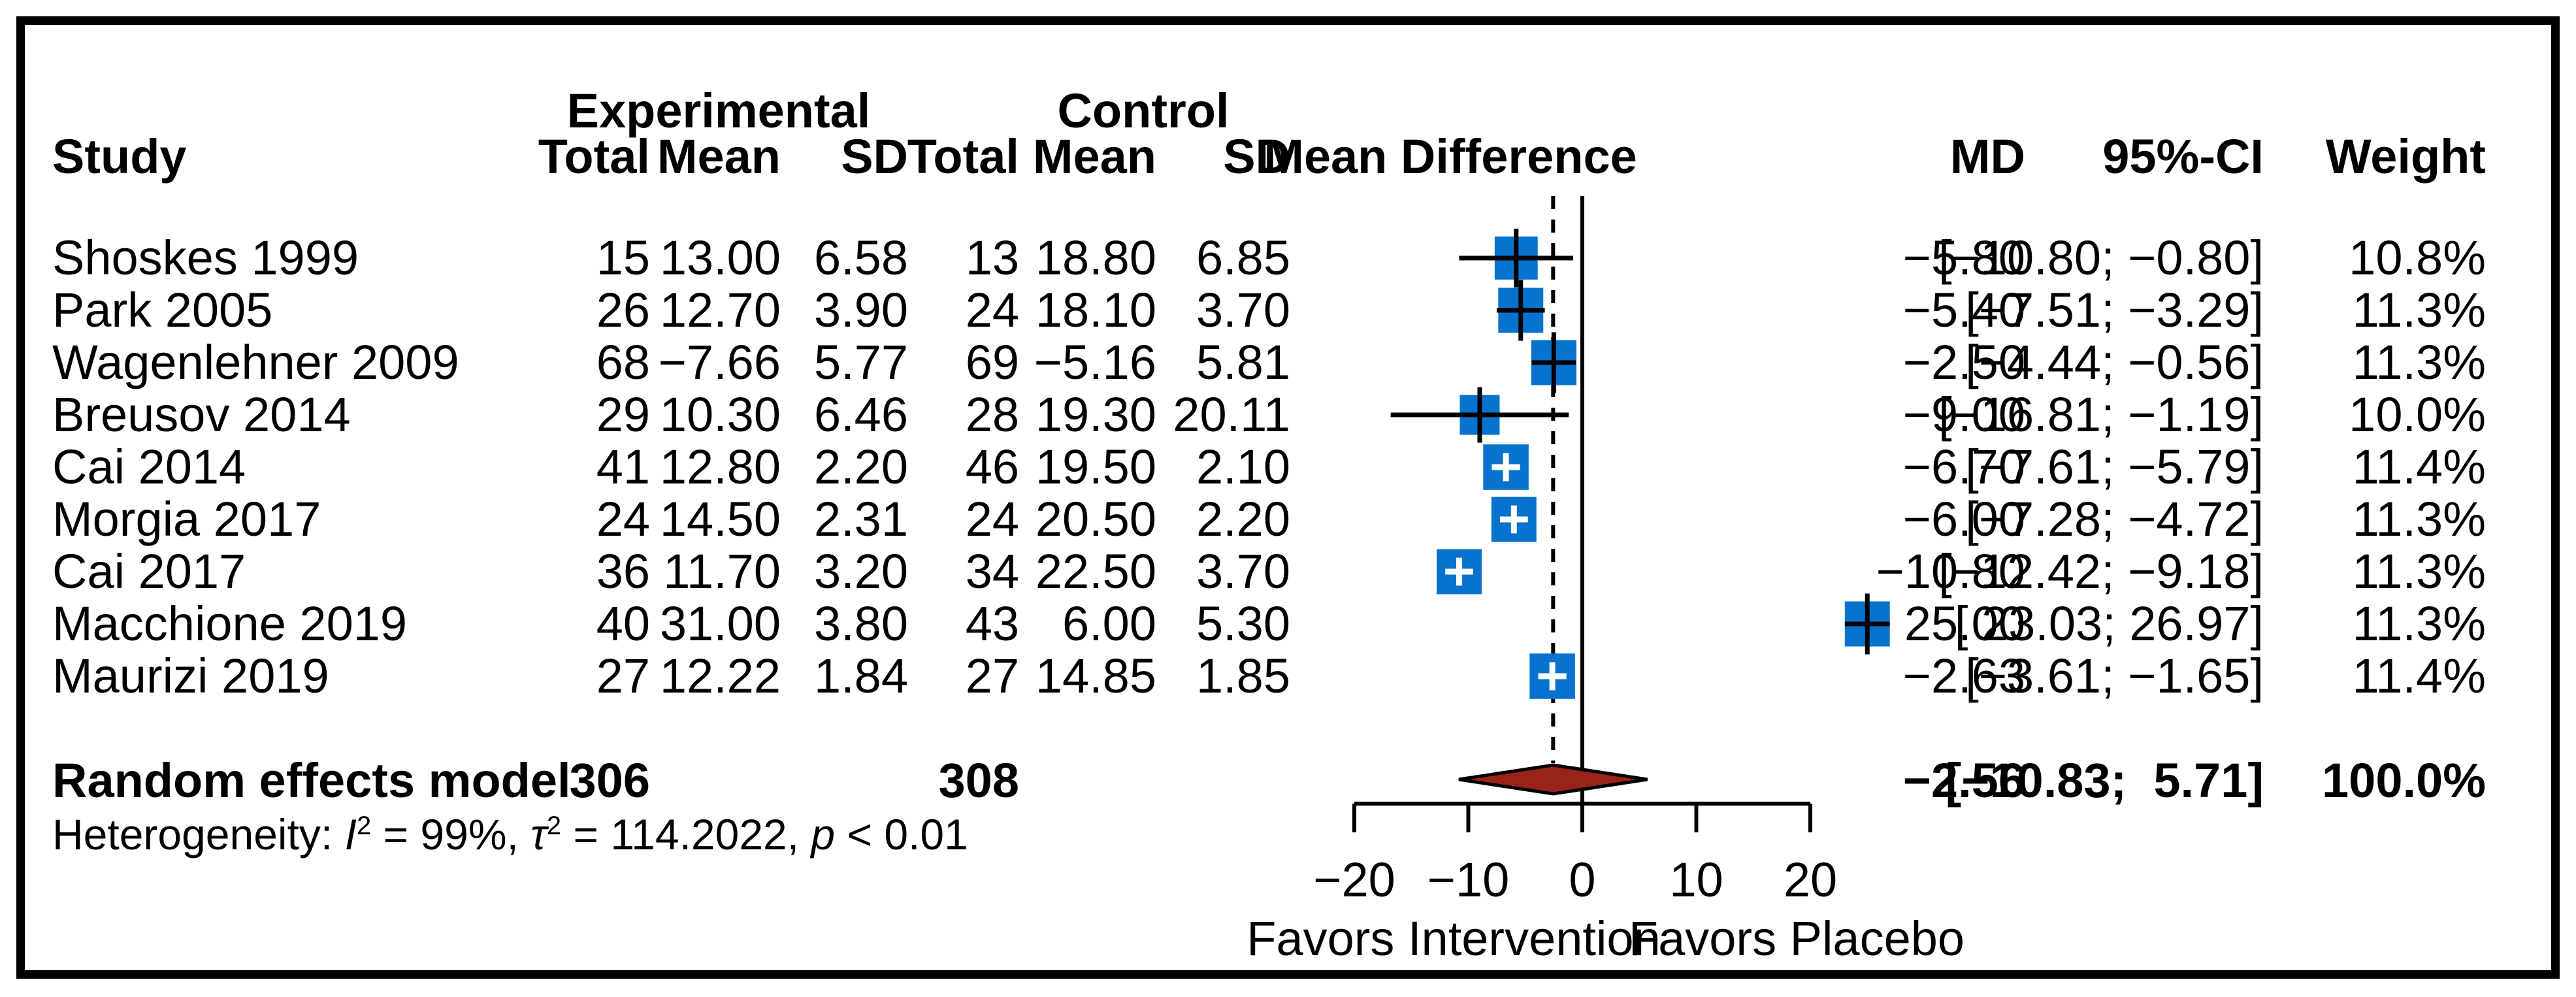 The height and width of the screenshot is (997, 2576). I want to click on weight-cell: 100.0%, so click(2404, 780).